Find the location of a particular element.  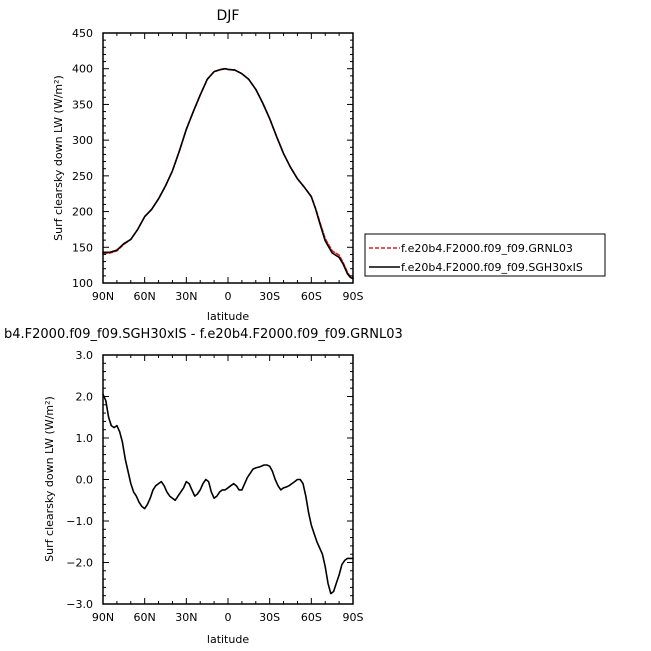

top-x-tick-label: 30S is located at coordinates (269, 296).